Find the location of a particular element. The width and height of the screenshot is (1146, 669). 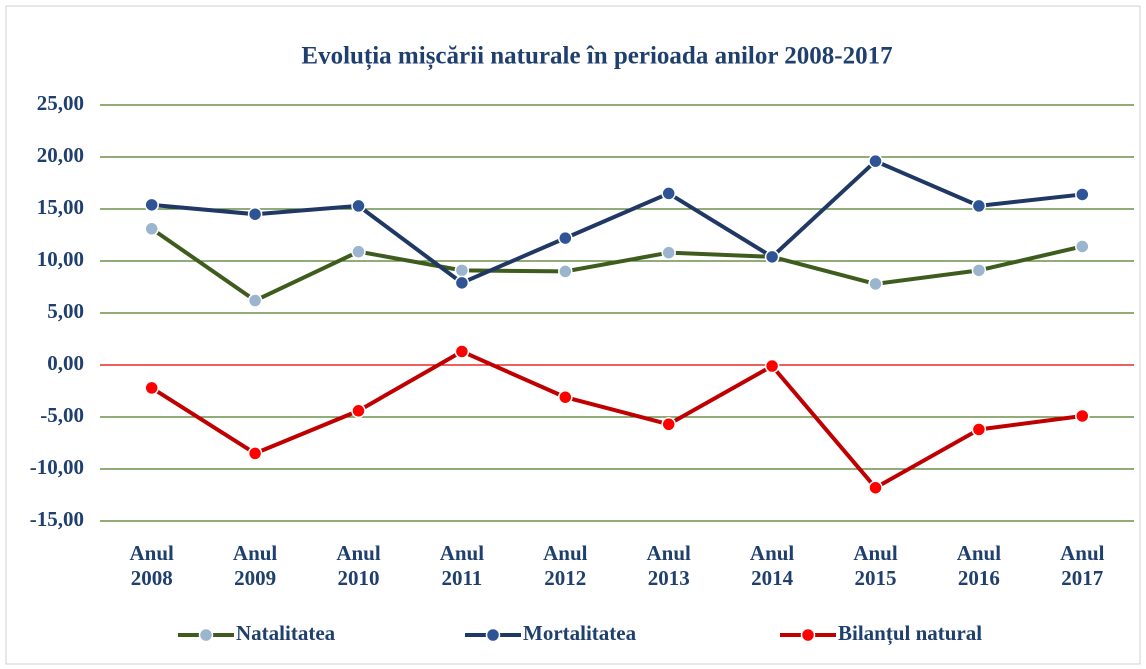

y-tick-label: 20,00 is located at coordinates (60, 155).